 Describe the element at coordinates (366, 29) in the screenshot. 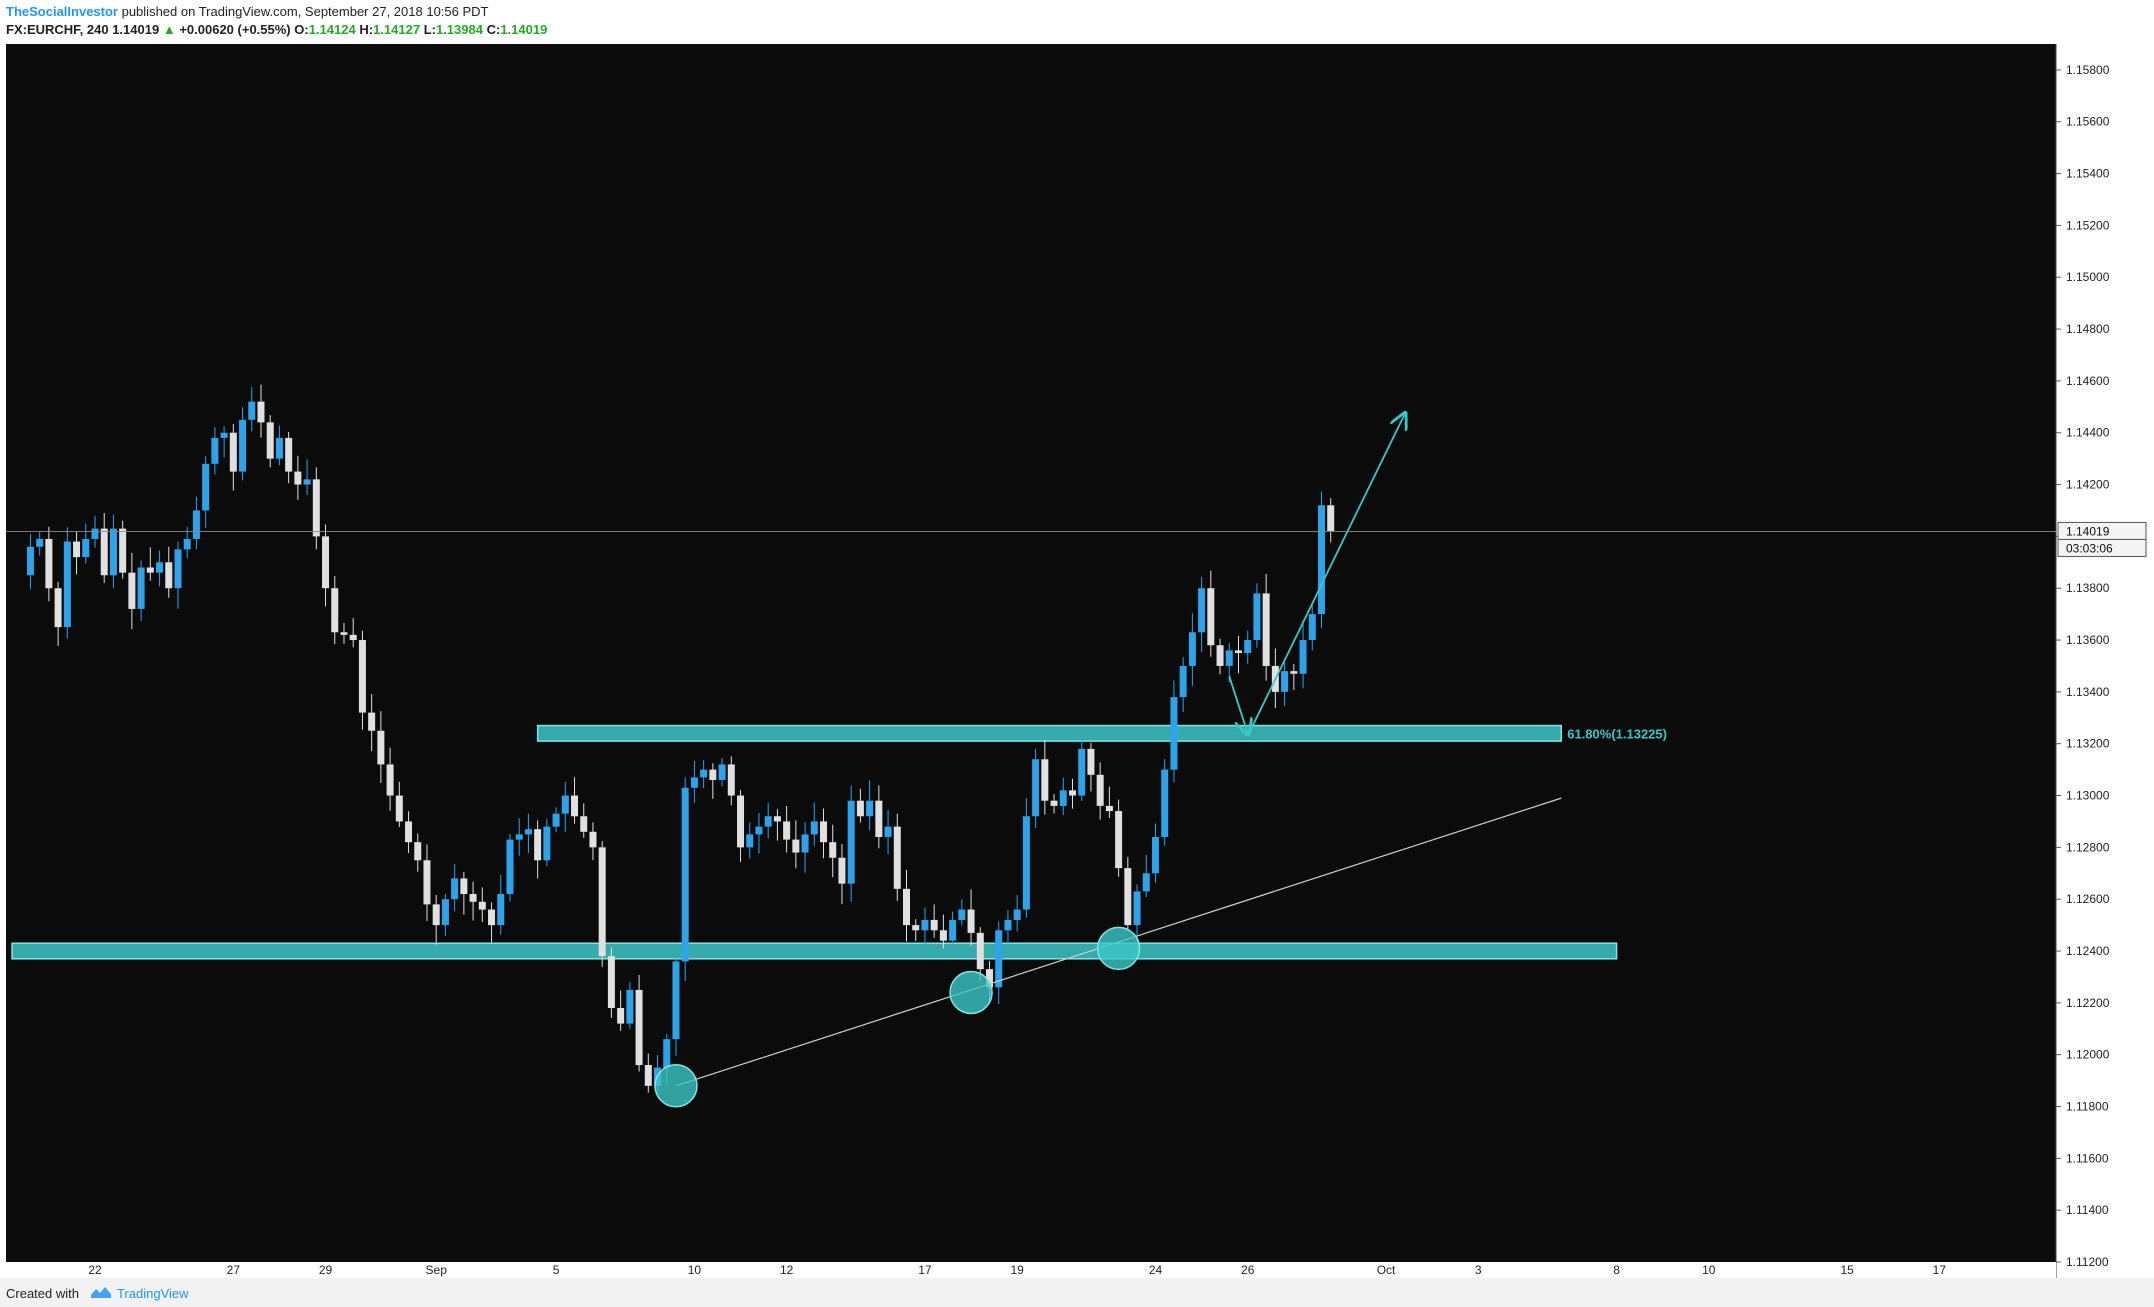

I see `high-label: H:` at that location.